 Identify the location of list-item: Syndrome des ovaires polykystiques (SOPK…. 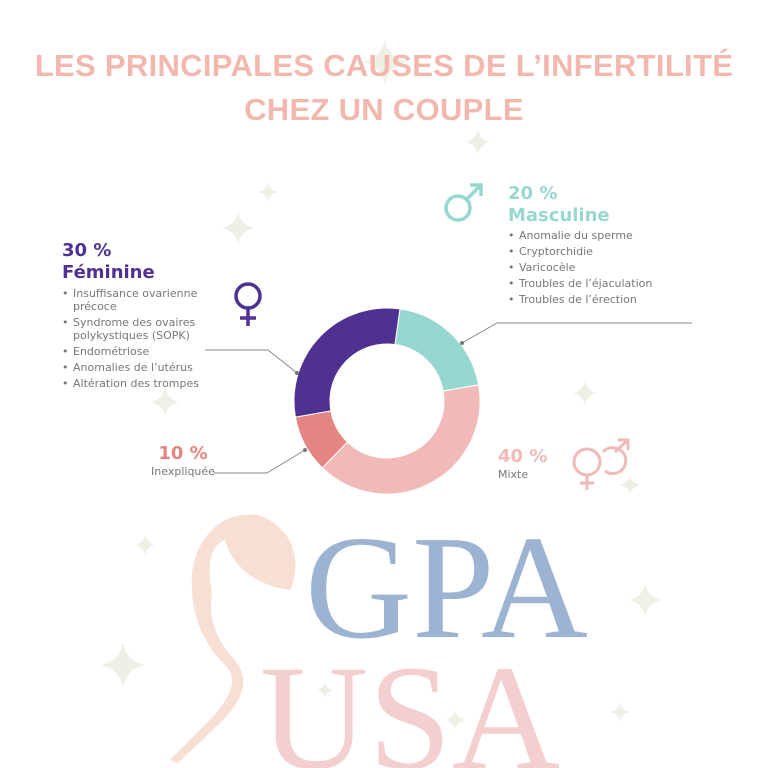
(152, 329).